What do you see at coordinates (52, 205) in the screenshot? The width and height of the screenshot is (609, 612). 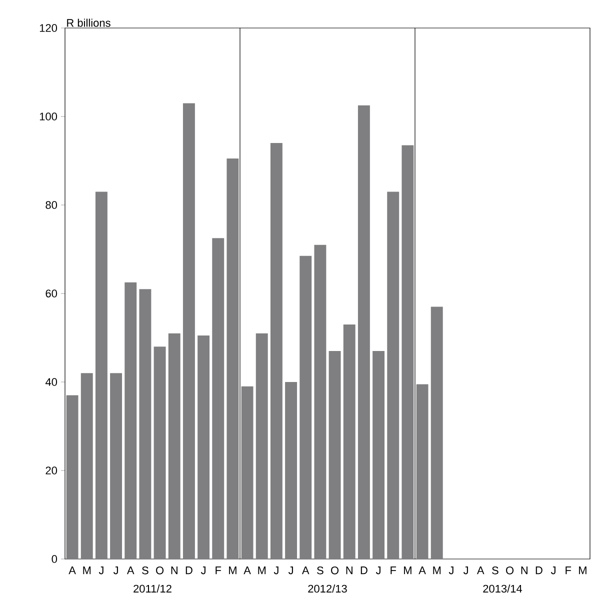 I see `y-tick-label: 80` at bounding box center [52, 205].